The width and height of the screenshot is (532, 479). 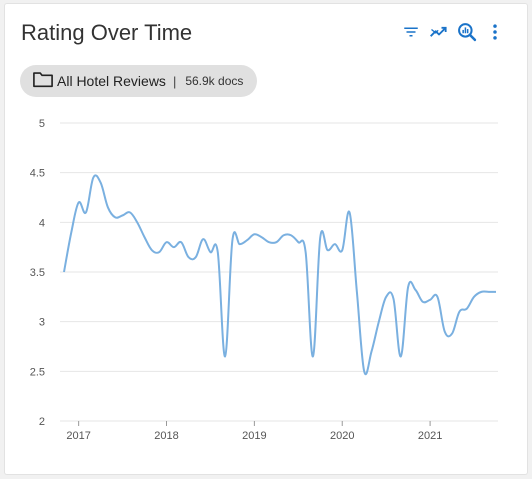 I want to click on x-tick-label: 2018, so click(x=166, y=436).